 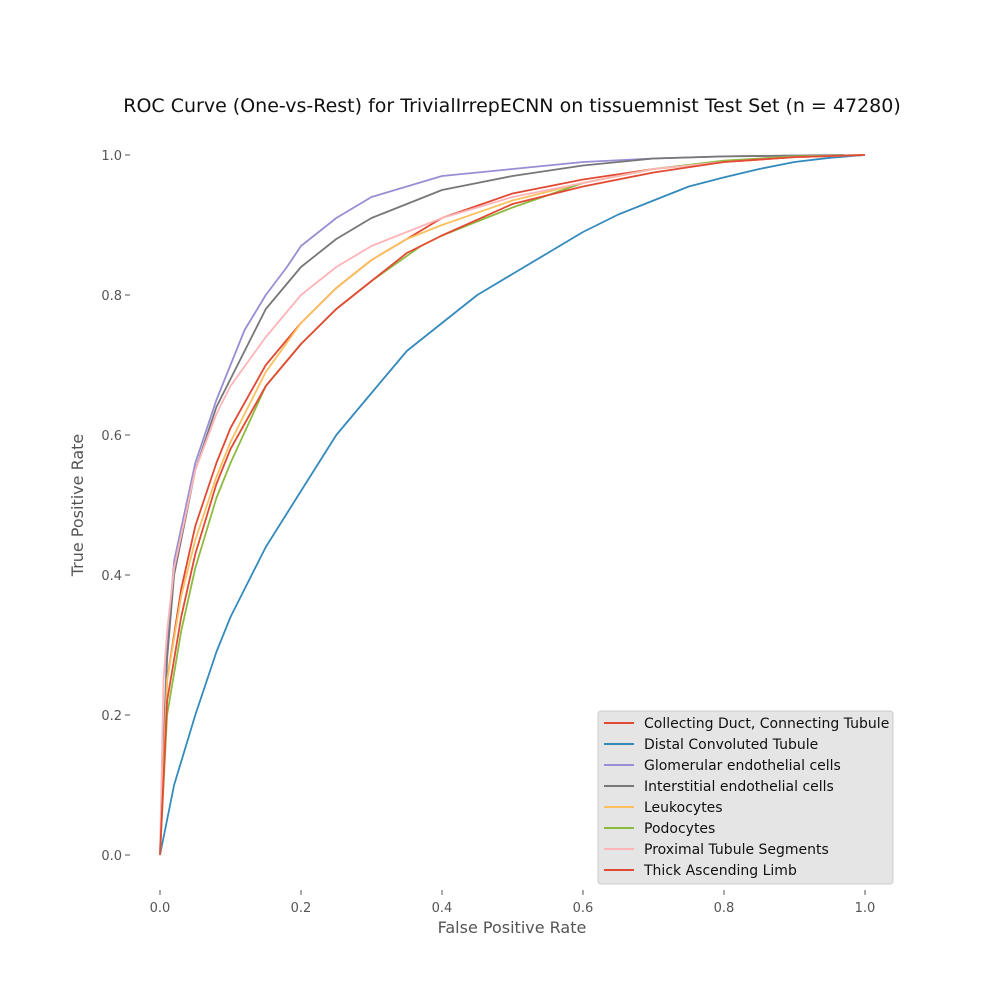 What do you see at coordinates (160, 908) in the screenshot?
I see `x-tick-label: 0.0` at bounding box center [160, 908].